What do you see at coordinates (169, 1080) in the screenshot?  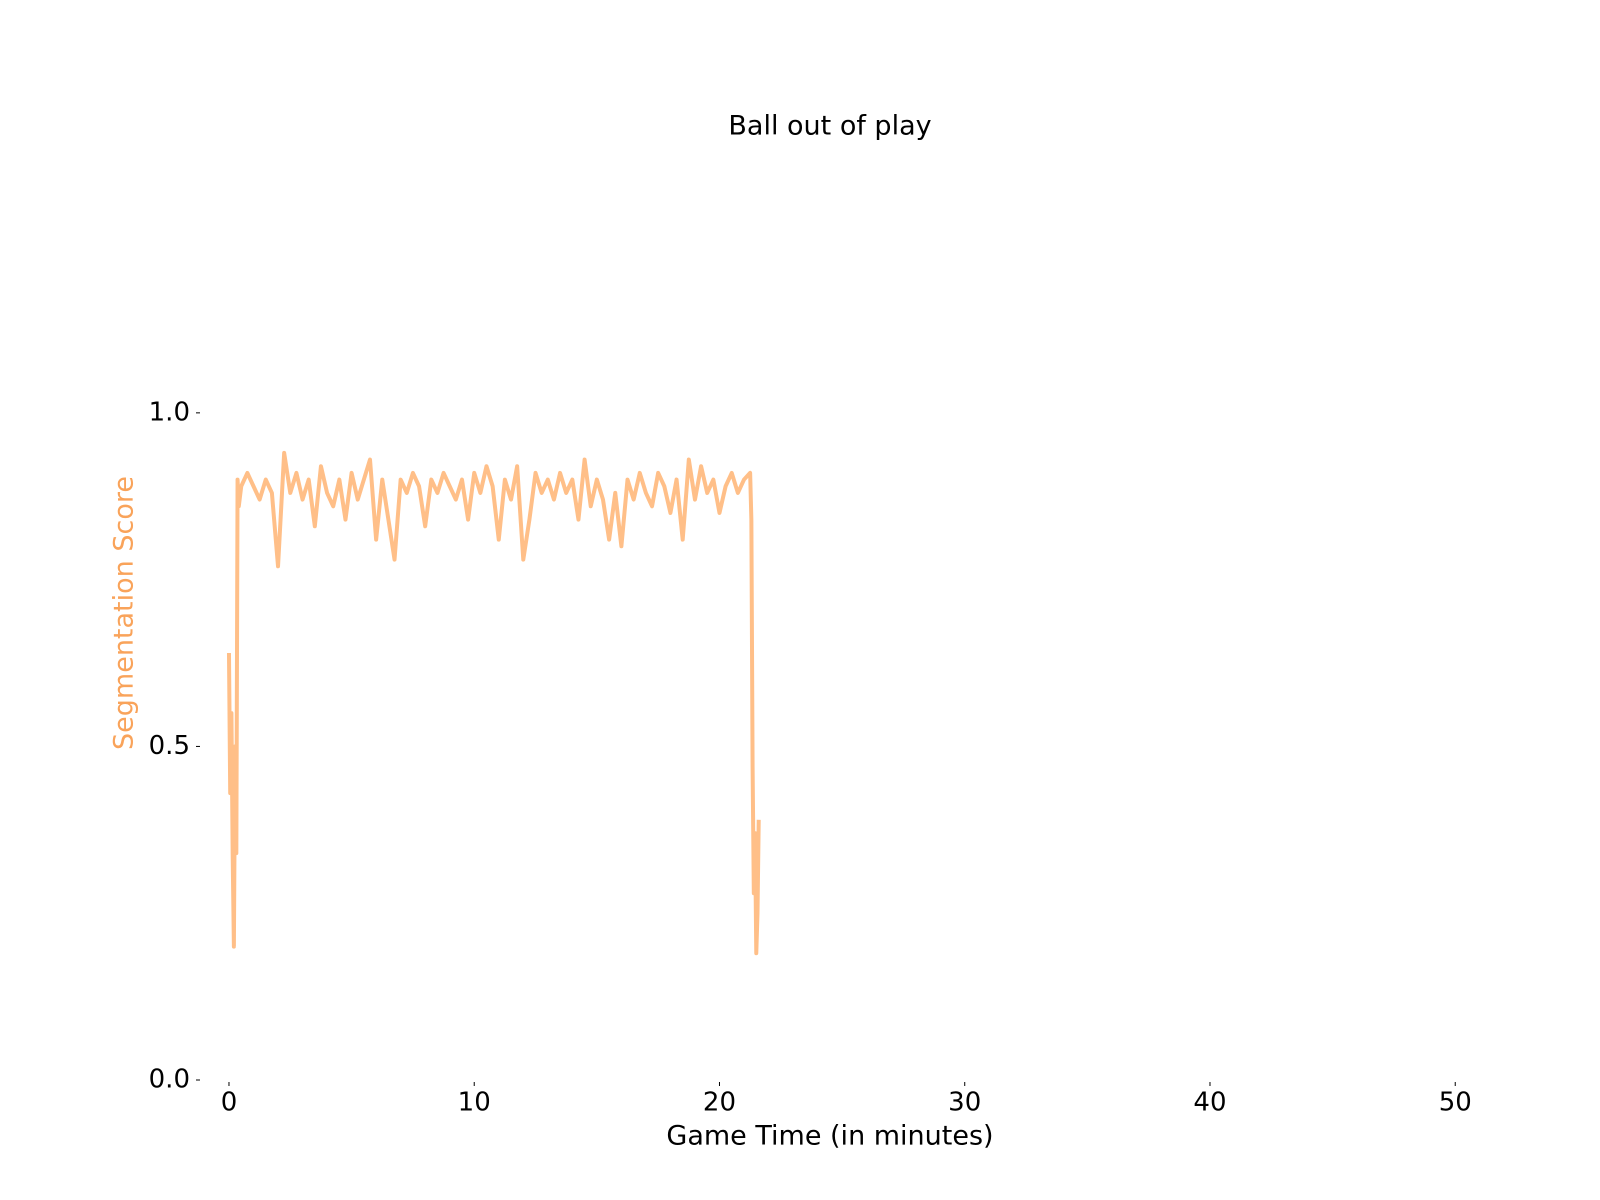 I see `y-tick-label: 0.0` at bounding box center [169, 1080].